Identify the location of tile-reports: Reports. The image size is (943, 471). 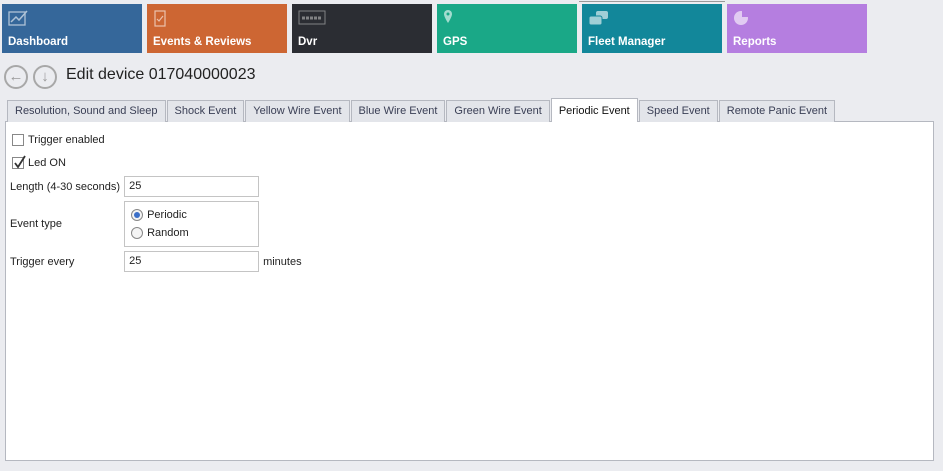
(797, 28).